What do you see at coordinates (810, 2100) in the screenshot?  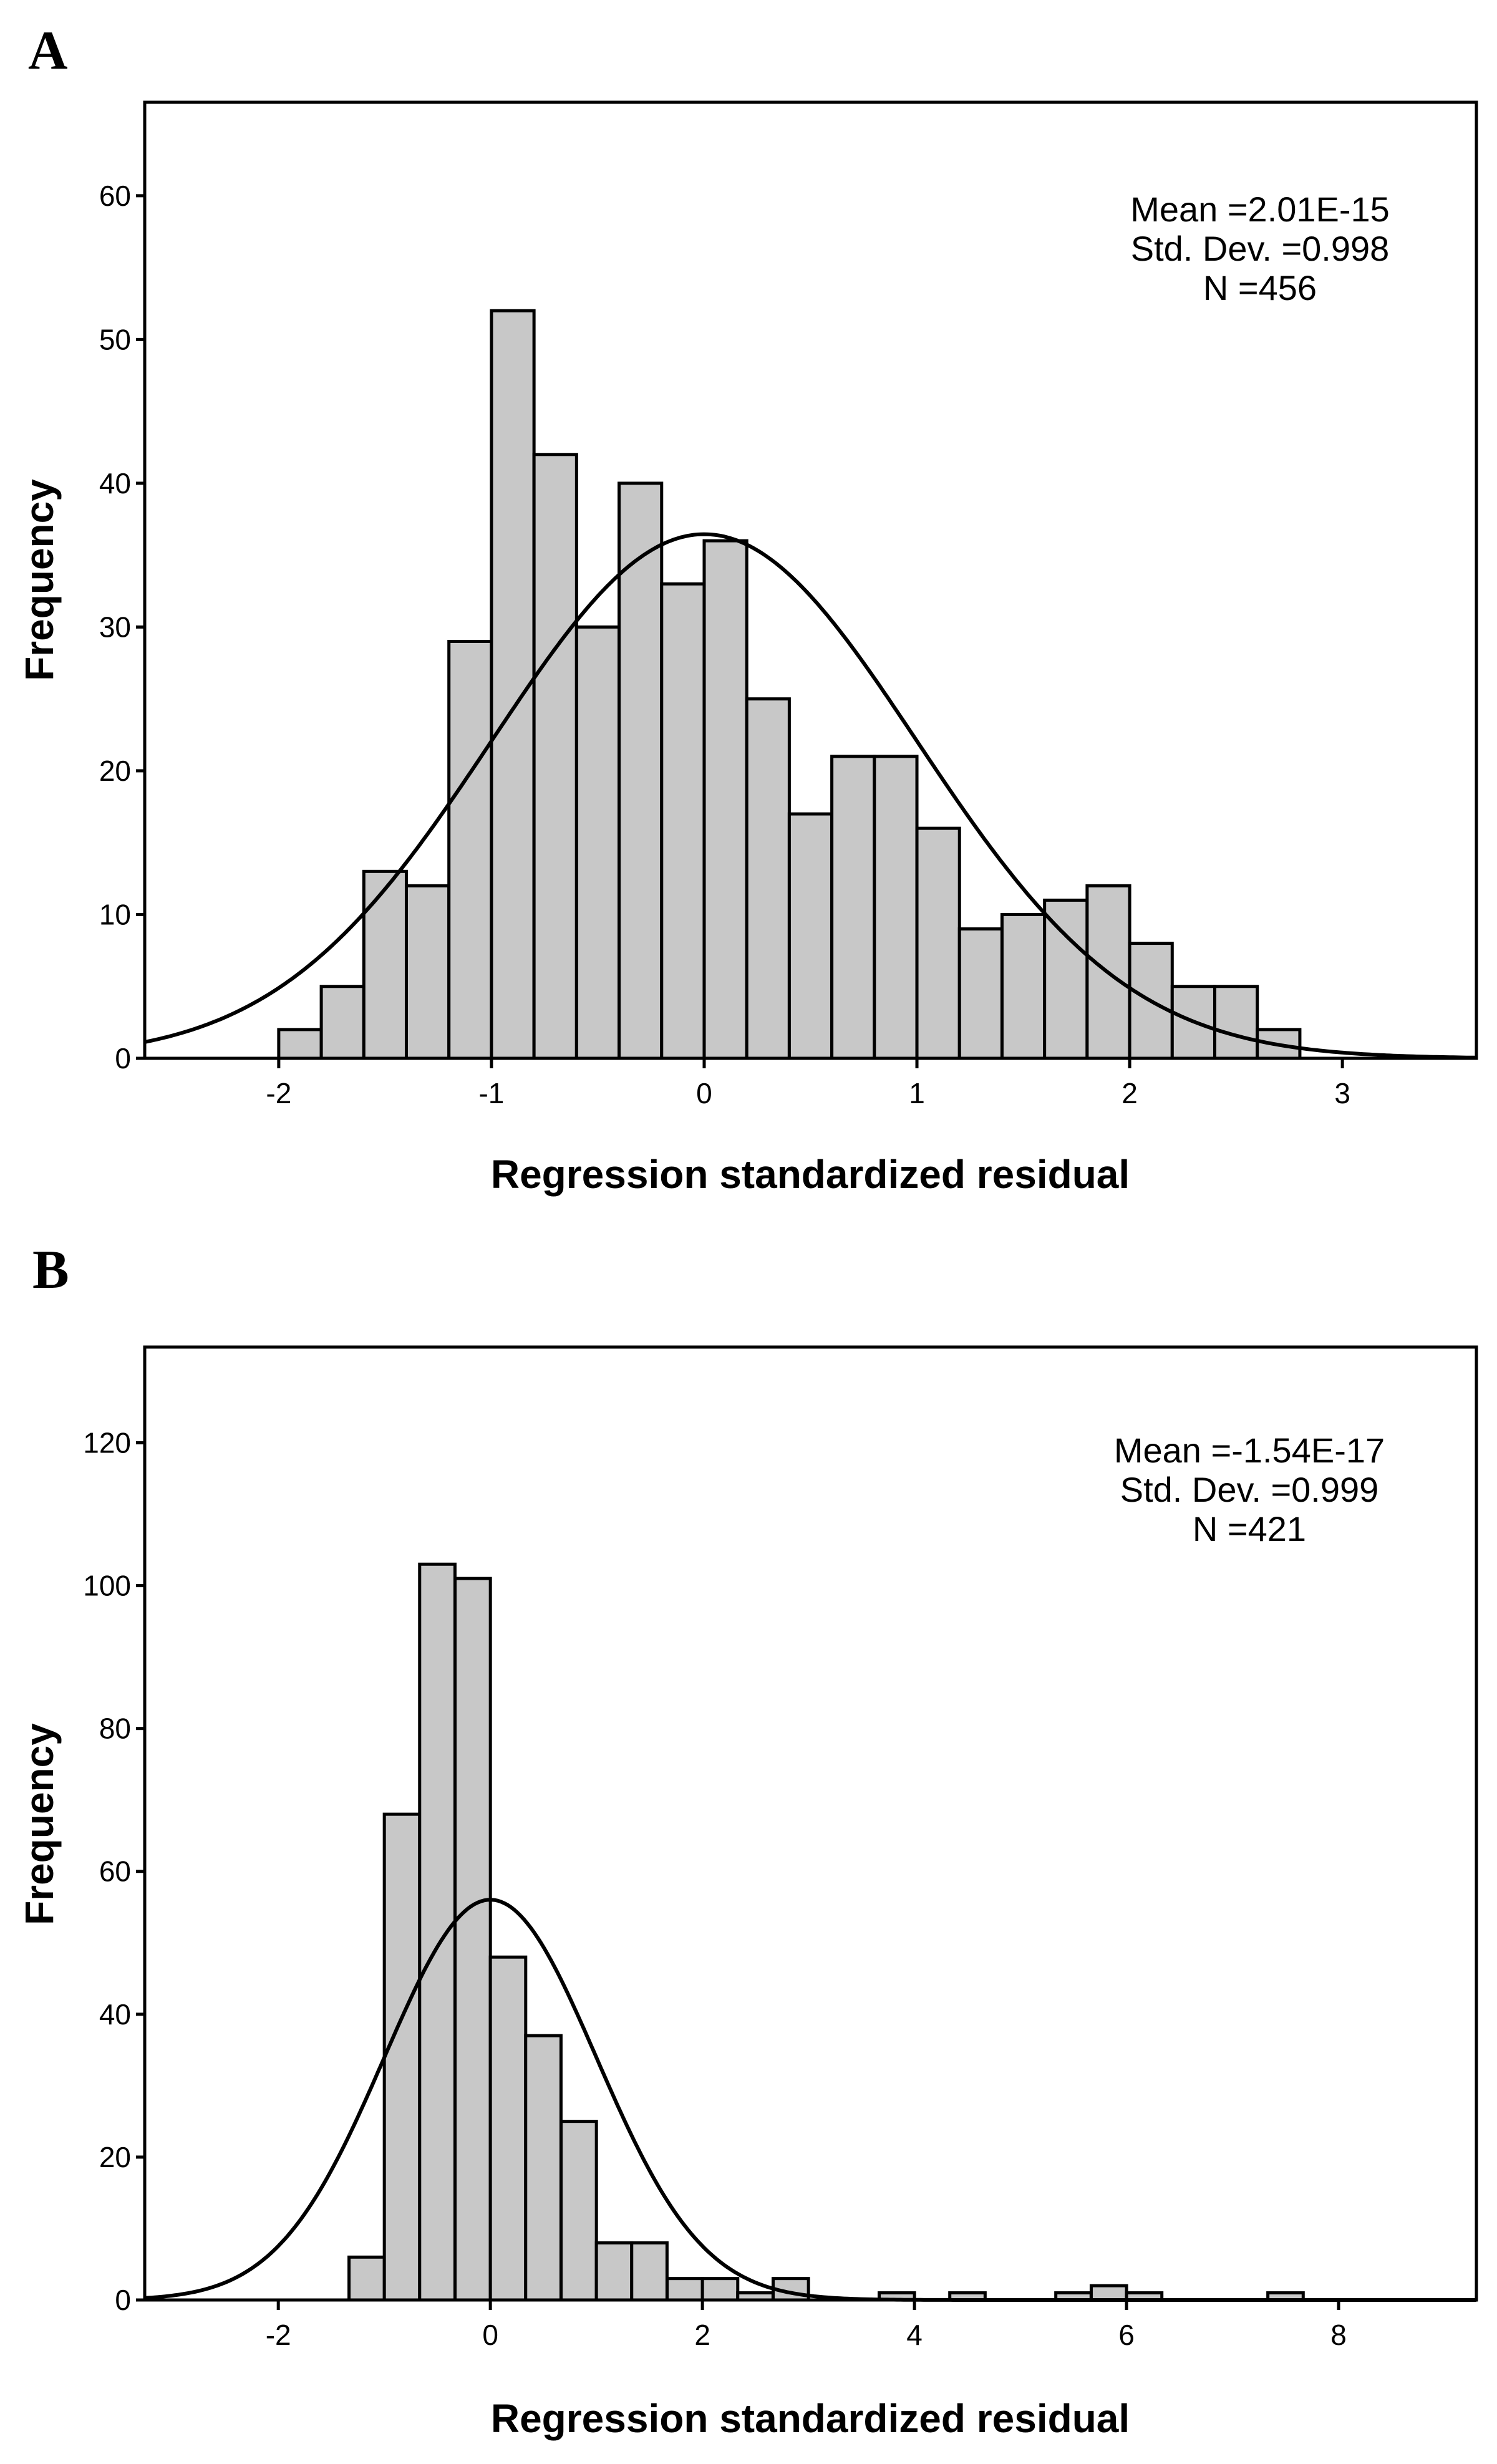 I see `normal-curve` at bounding box center [810, 2100].